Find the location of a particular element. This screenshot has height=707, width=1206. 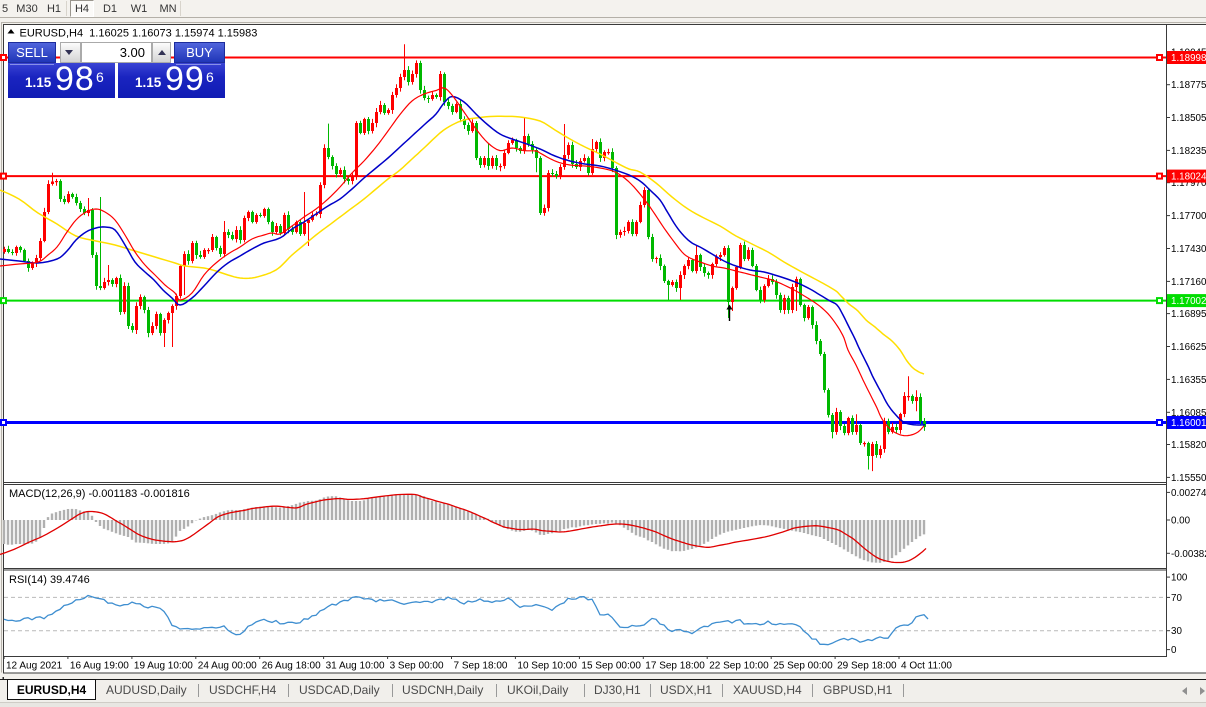

svg-text: 1.16001 is located at coordinates (1188, 423).